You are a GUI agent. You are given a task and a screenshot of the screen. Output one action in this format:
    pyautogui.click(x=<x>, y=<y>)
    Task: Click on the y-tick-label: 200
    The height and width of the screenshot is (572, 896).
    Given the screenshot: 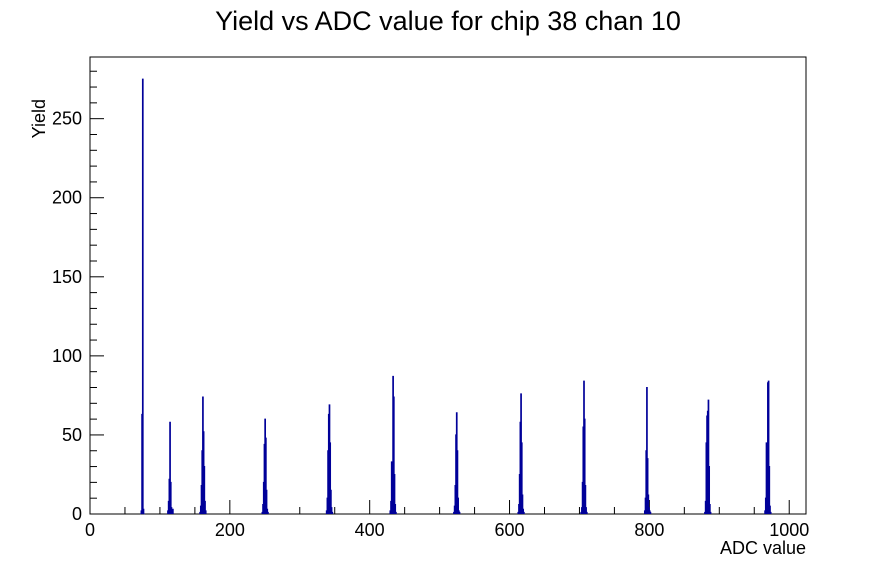 What is the action you would take?
    pyautogui.click(x=67, y=198)
    